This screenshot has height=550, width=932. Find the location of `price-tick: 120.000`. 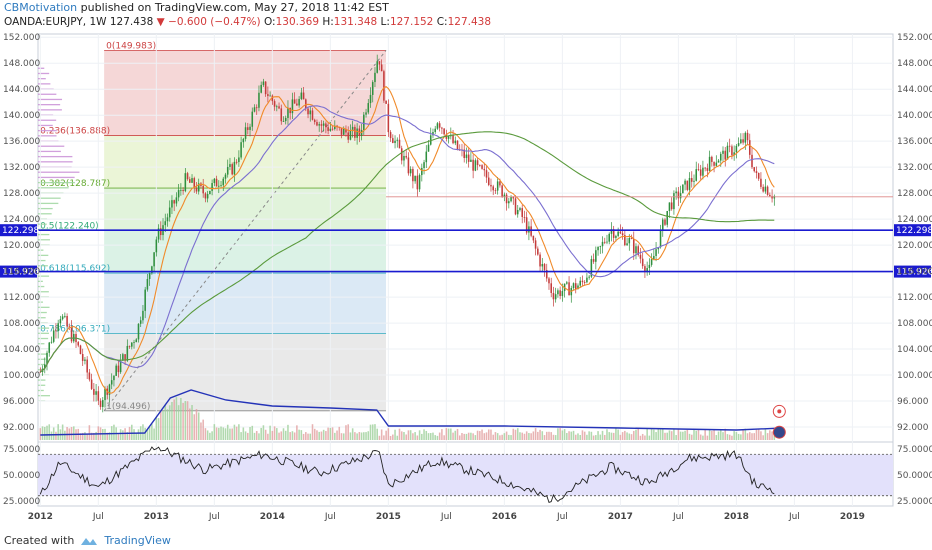

price-tick: 120.000 is located at coordinates (914, 246).